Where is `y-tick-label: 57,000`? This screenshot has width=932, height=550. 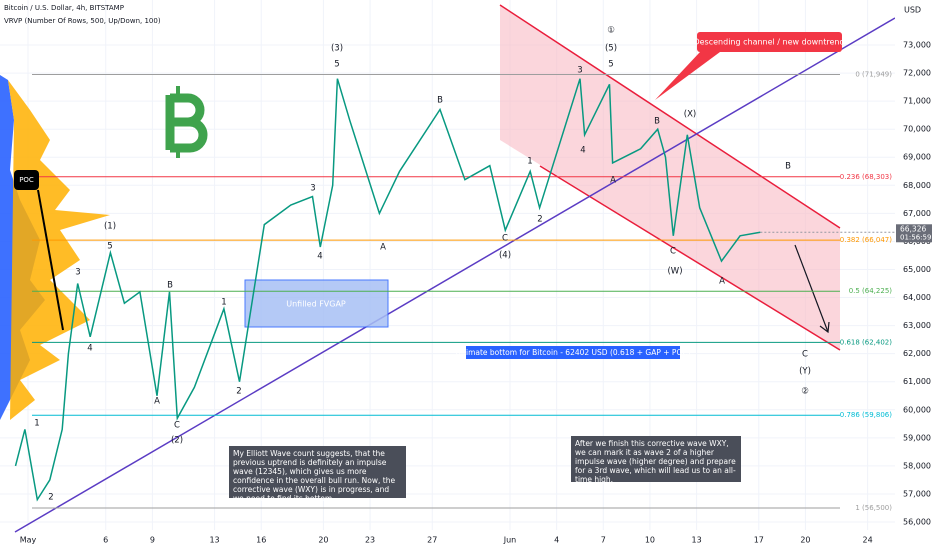
y-tick-label: 57,000 is located at coordinates (917, 493).